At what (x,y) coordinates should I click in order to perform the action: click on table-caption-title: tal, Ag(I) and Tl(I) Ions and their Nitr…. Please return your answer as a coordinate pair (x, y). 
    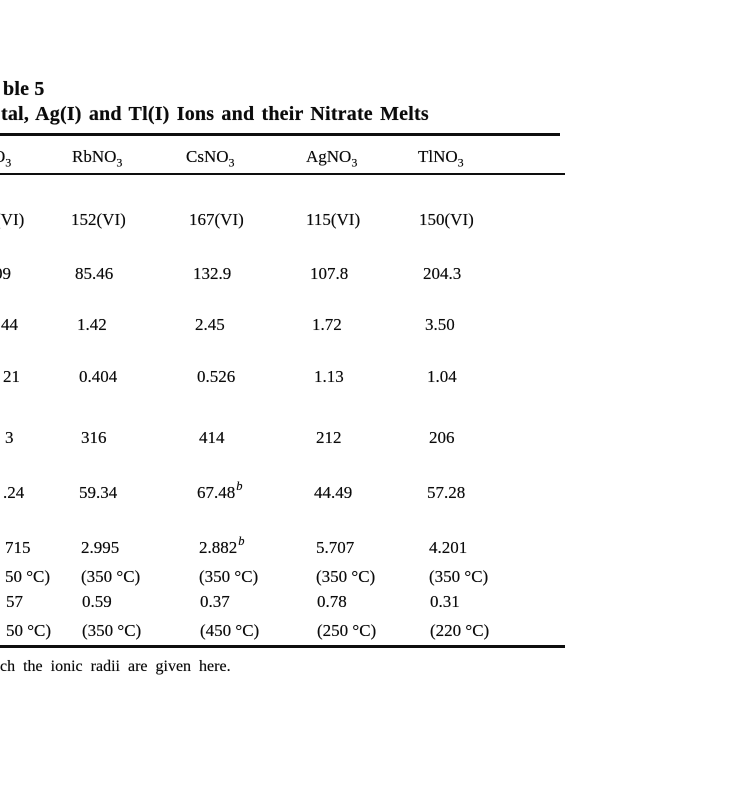
    Looking at the image, I should click on (215, 114).